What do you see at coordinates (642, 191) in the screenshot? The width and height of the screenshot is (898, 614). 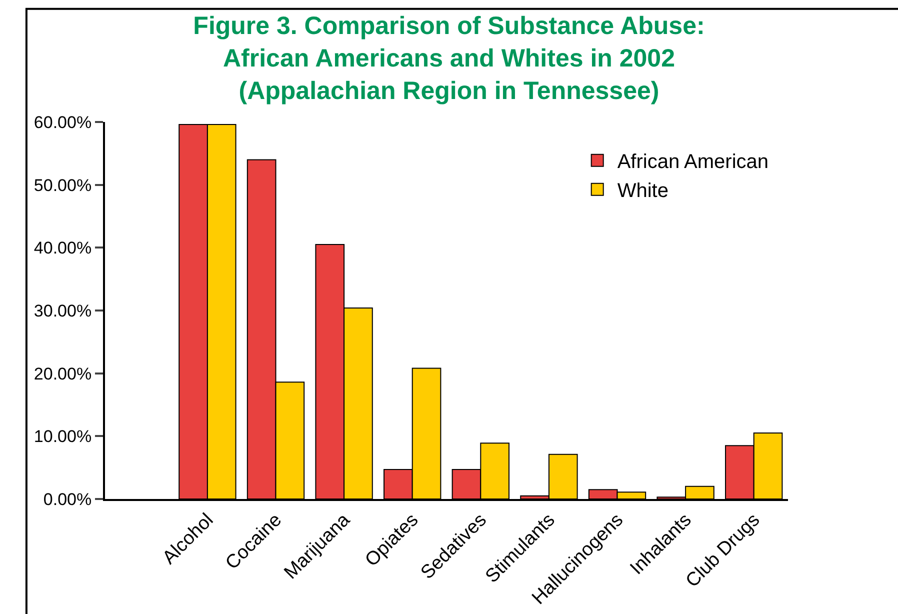 I see `legend-label: White` at bounding box center [642, 191].